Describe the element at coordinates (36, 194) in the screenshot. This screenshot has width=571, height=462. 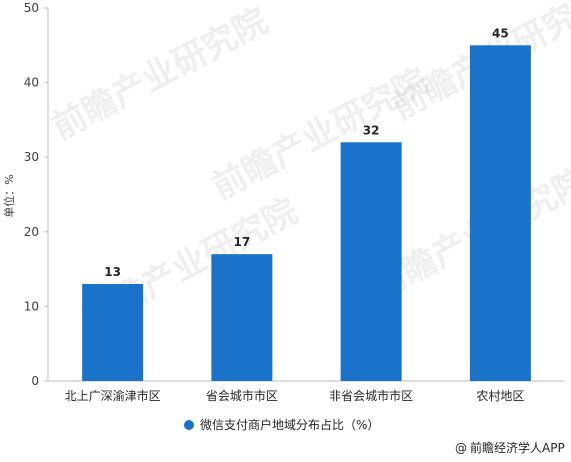
I see `y-tick-group: 0 10 20 30 40 50` at that location.